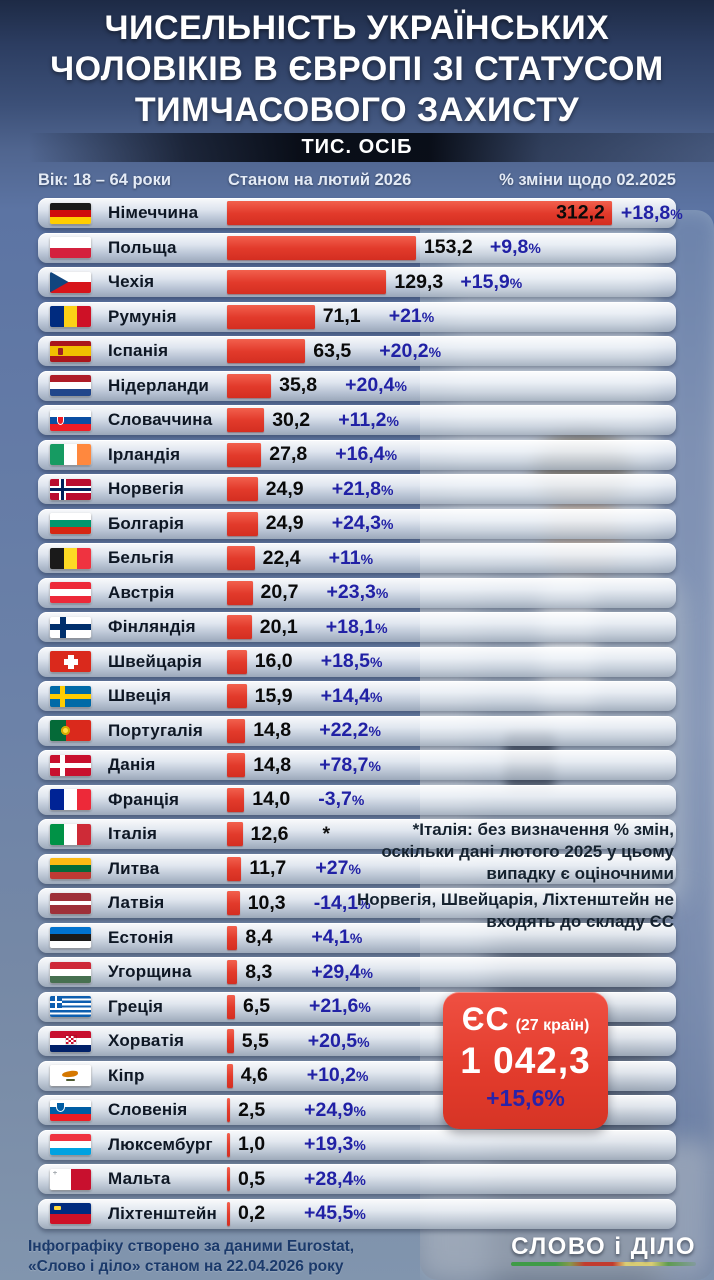 The image size is (714, 1280). What do you see at coordinates (543, 829) in the screenshot?
I see `footnote-line: *Італія: без визначення % змін,` at bounding box center [543, 829].